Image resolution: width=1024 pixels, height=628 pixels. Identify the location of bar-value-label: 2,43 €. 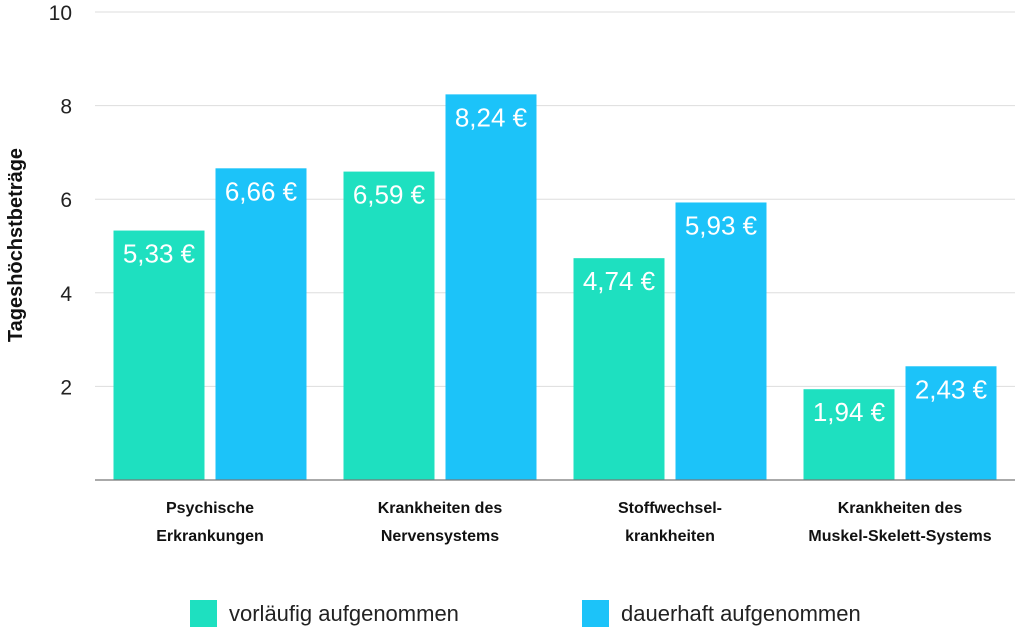
(951, 389).